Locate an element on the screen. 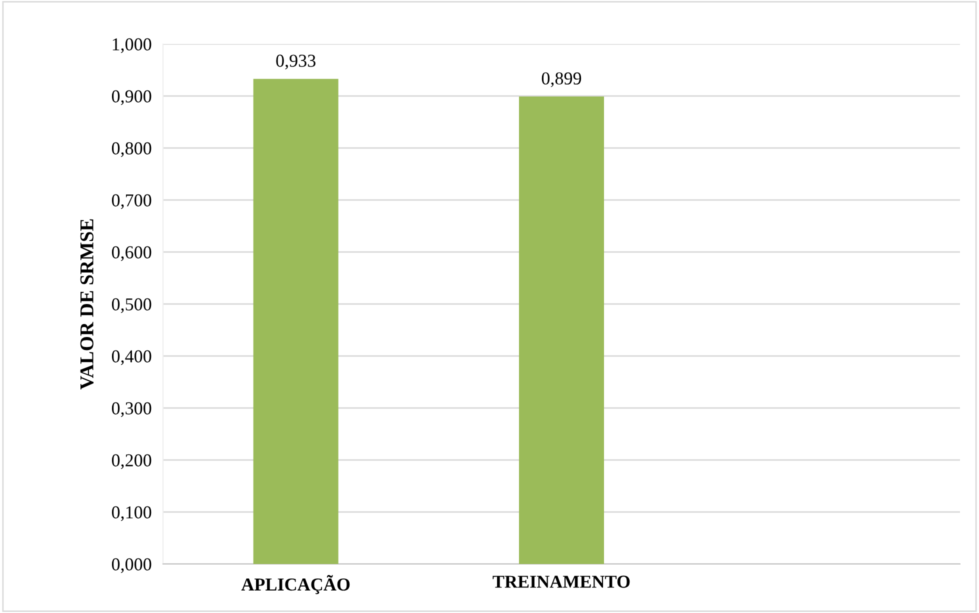 This screenshot has height=613, width=979. y-tick-label: 0,900 is located at coordinates (132, 98).